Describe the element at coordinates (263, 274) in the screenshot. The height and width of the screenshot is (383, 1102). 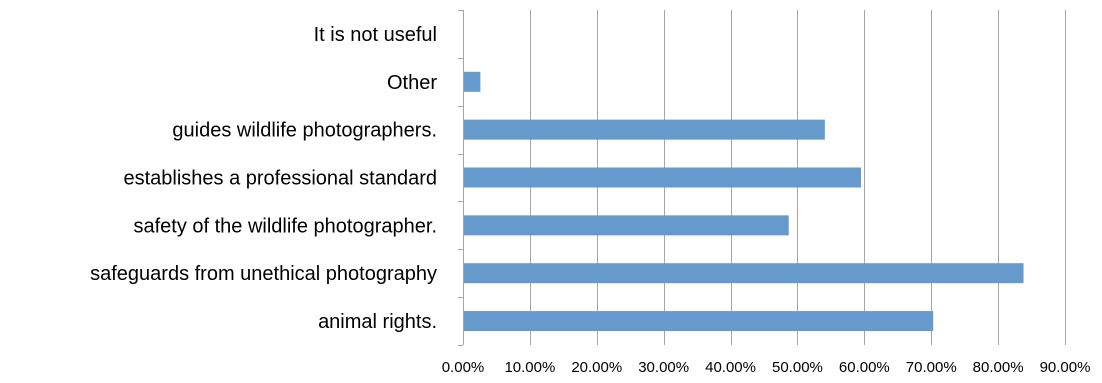
I see `category-label: safeguards from unethical photography` at that location.